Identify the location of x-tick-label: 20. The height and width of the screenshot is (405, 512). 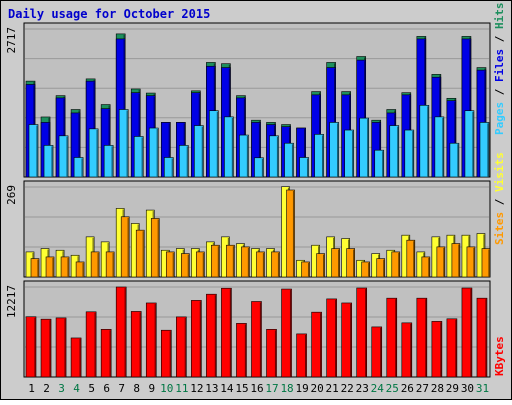
(317, 388).